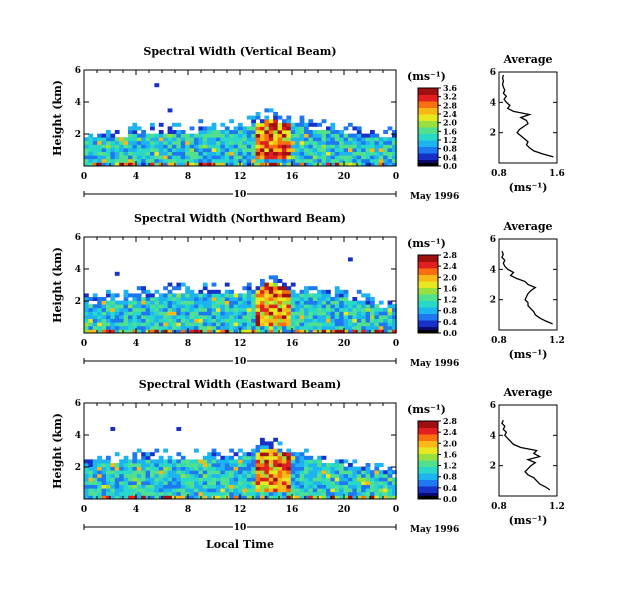 Image resolution: width=618 pixels, height=598 pixels. I want to click on colorbar-frame, so click(428, 127).